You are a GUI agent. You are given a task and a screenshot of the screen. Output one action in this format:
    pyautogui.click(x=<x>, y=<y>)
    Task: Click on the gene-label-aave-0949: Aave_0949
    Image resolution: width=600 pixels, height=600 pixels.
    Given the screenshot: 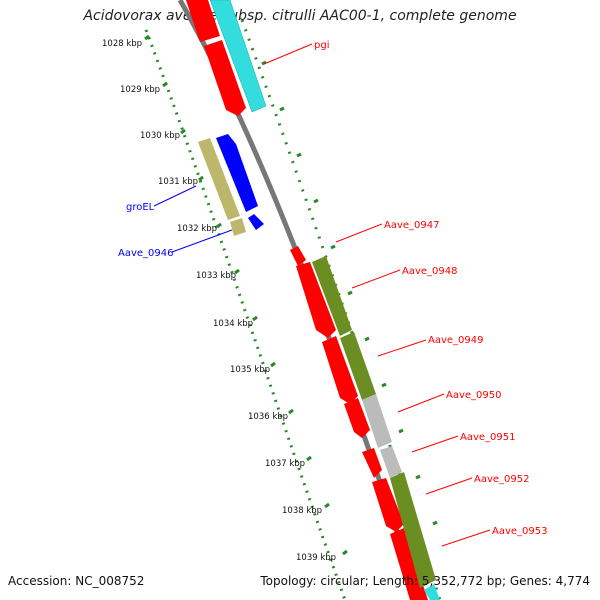 What is the action you would take?
    pyautogui.click(x=456, y=340)
    